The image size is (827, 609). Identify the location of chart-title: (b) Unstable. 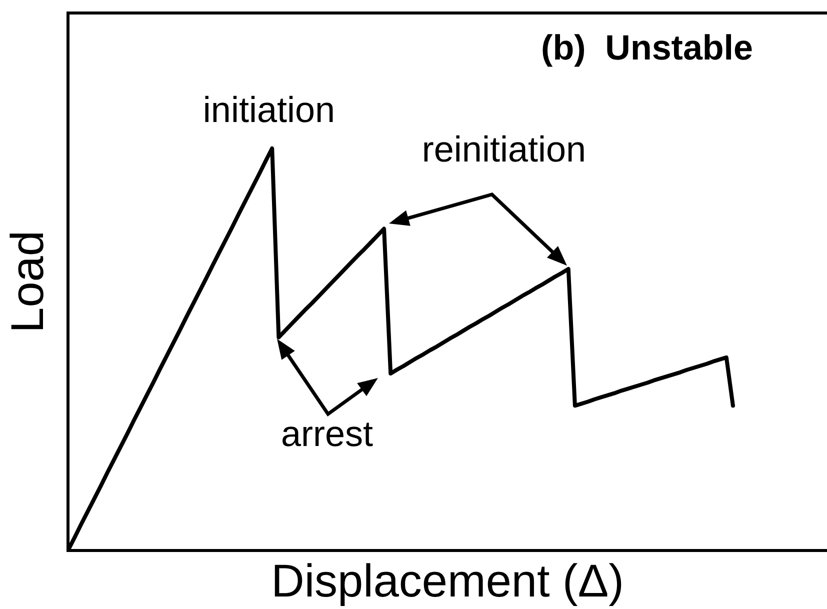
(647, 48).